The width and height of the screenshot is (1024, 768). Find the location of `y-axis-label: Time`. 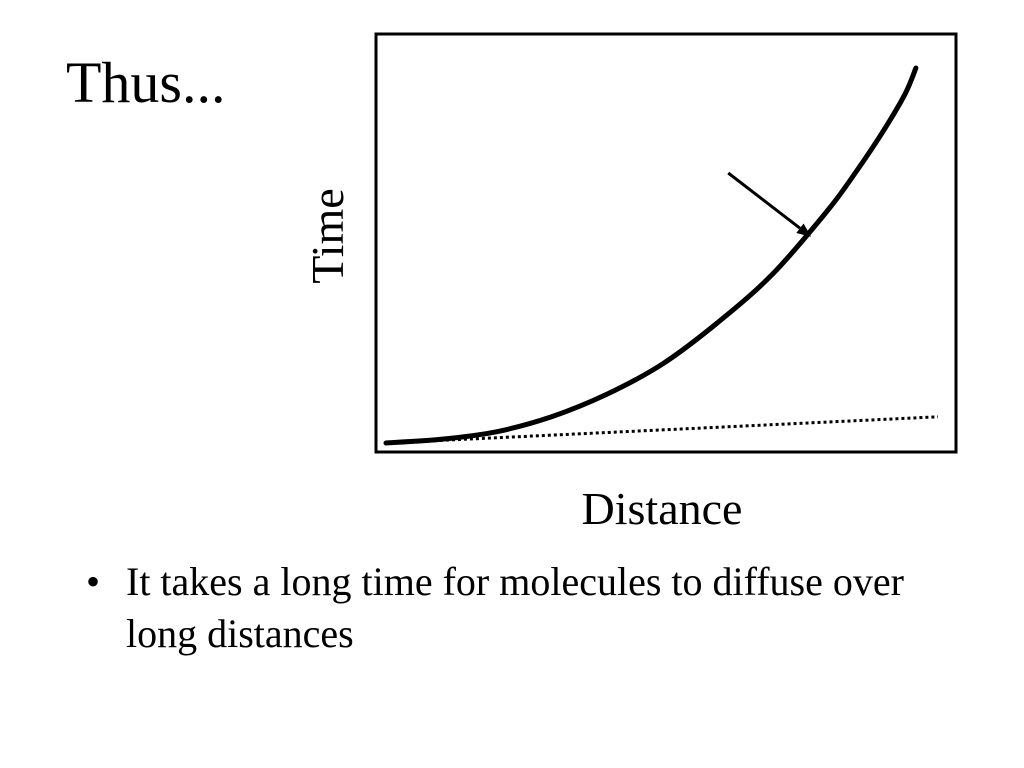

y-axis-label: Time is located at coordinates (327, 236).